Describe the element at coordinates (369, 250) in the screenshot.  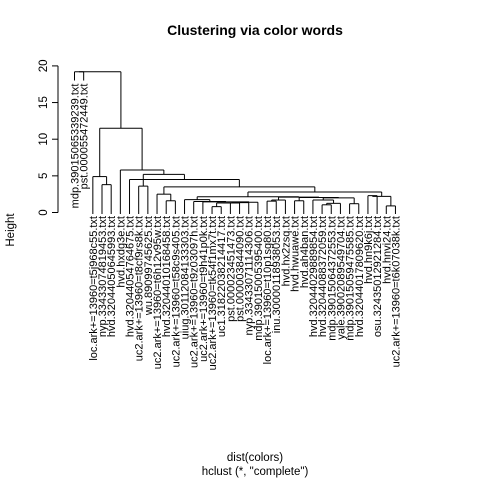
I see `leaf-label: hvd.hn9k6j.txt` at that location.